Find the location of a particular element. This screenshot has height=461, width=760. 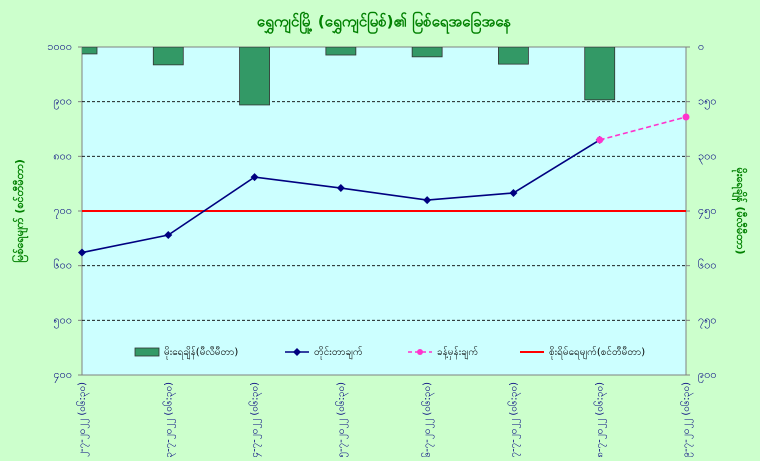

x-tick-label: ၂၉-၇-၂၀၂၂ (၀၆:၃၀) is located at coordinates (686, 419).